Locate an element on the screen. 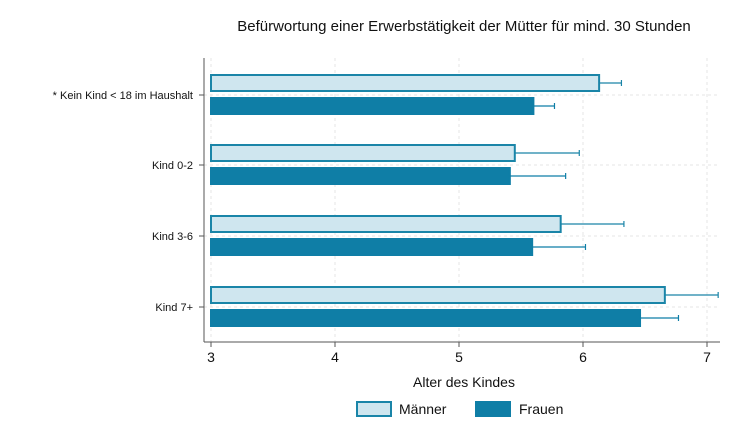  x-ticks: 3 4 5 6 7 is located at coordinates (459, 353).